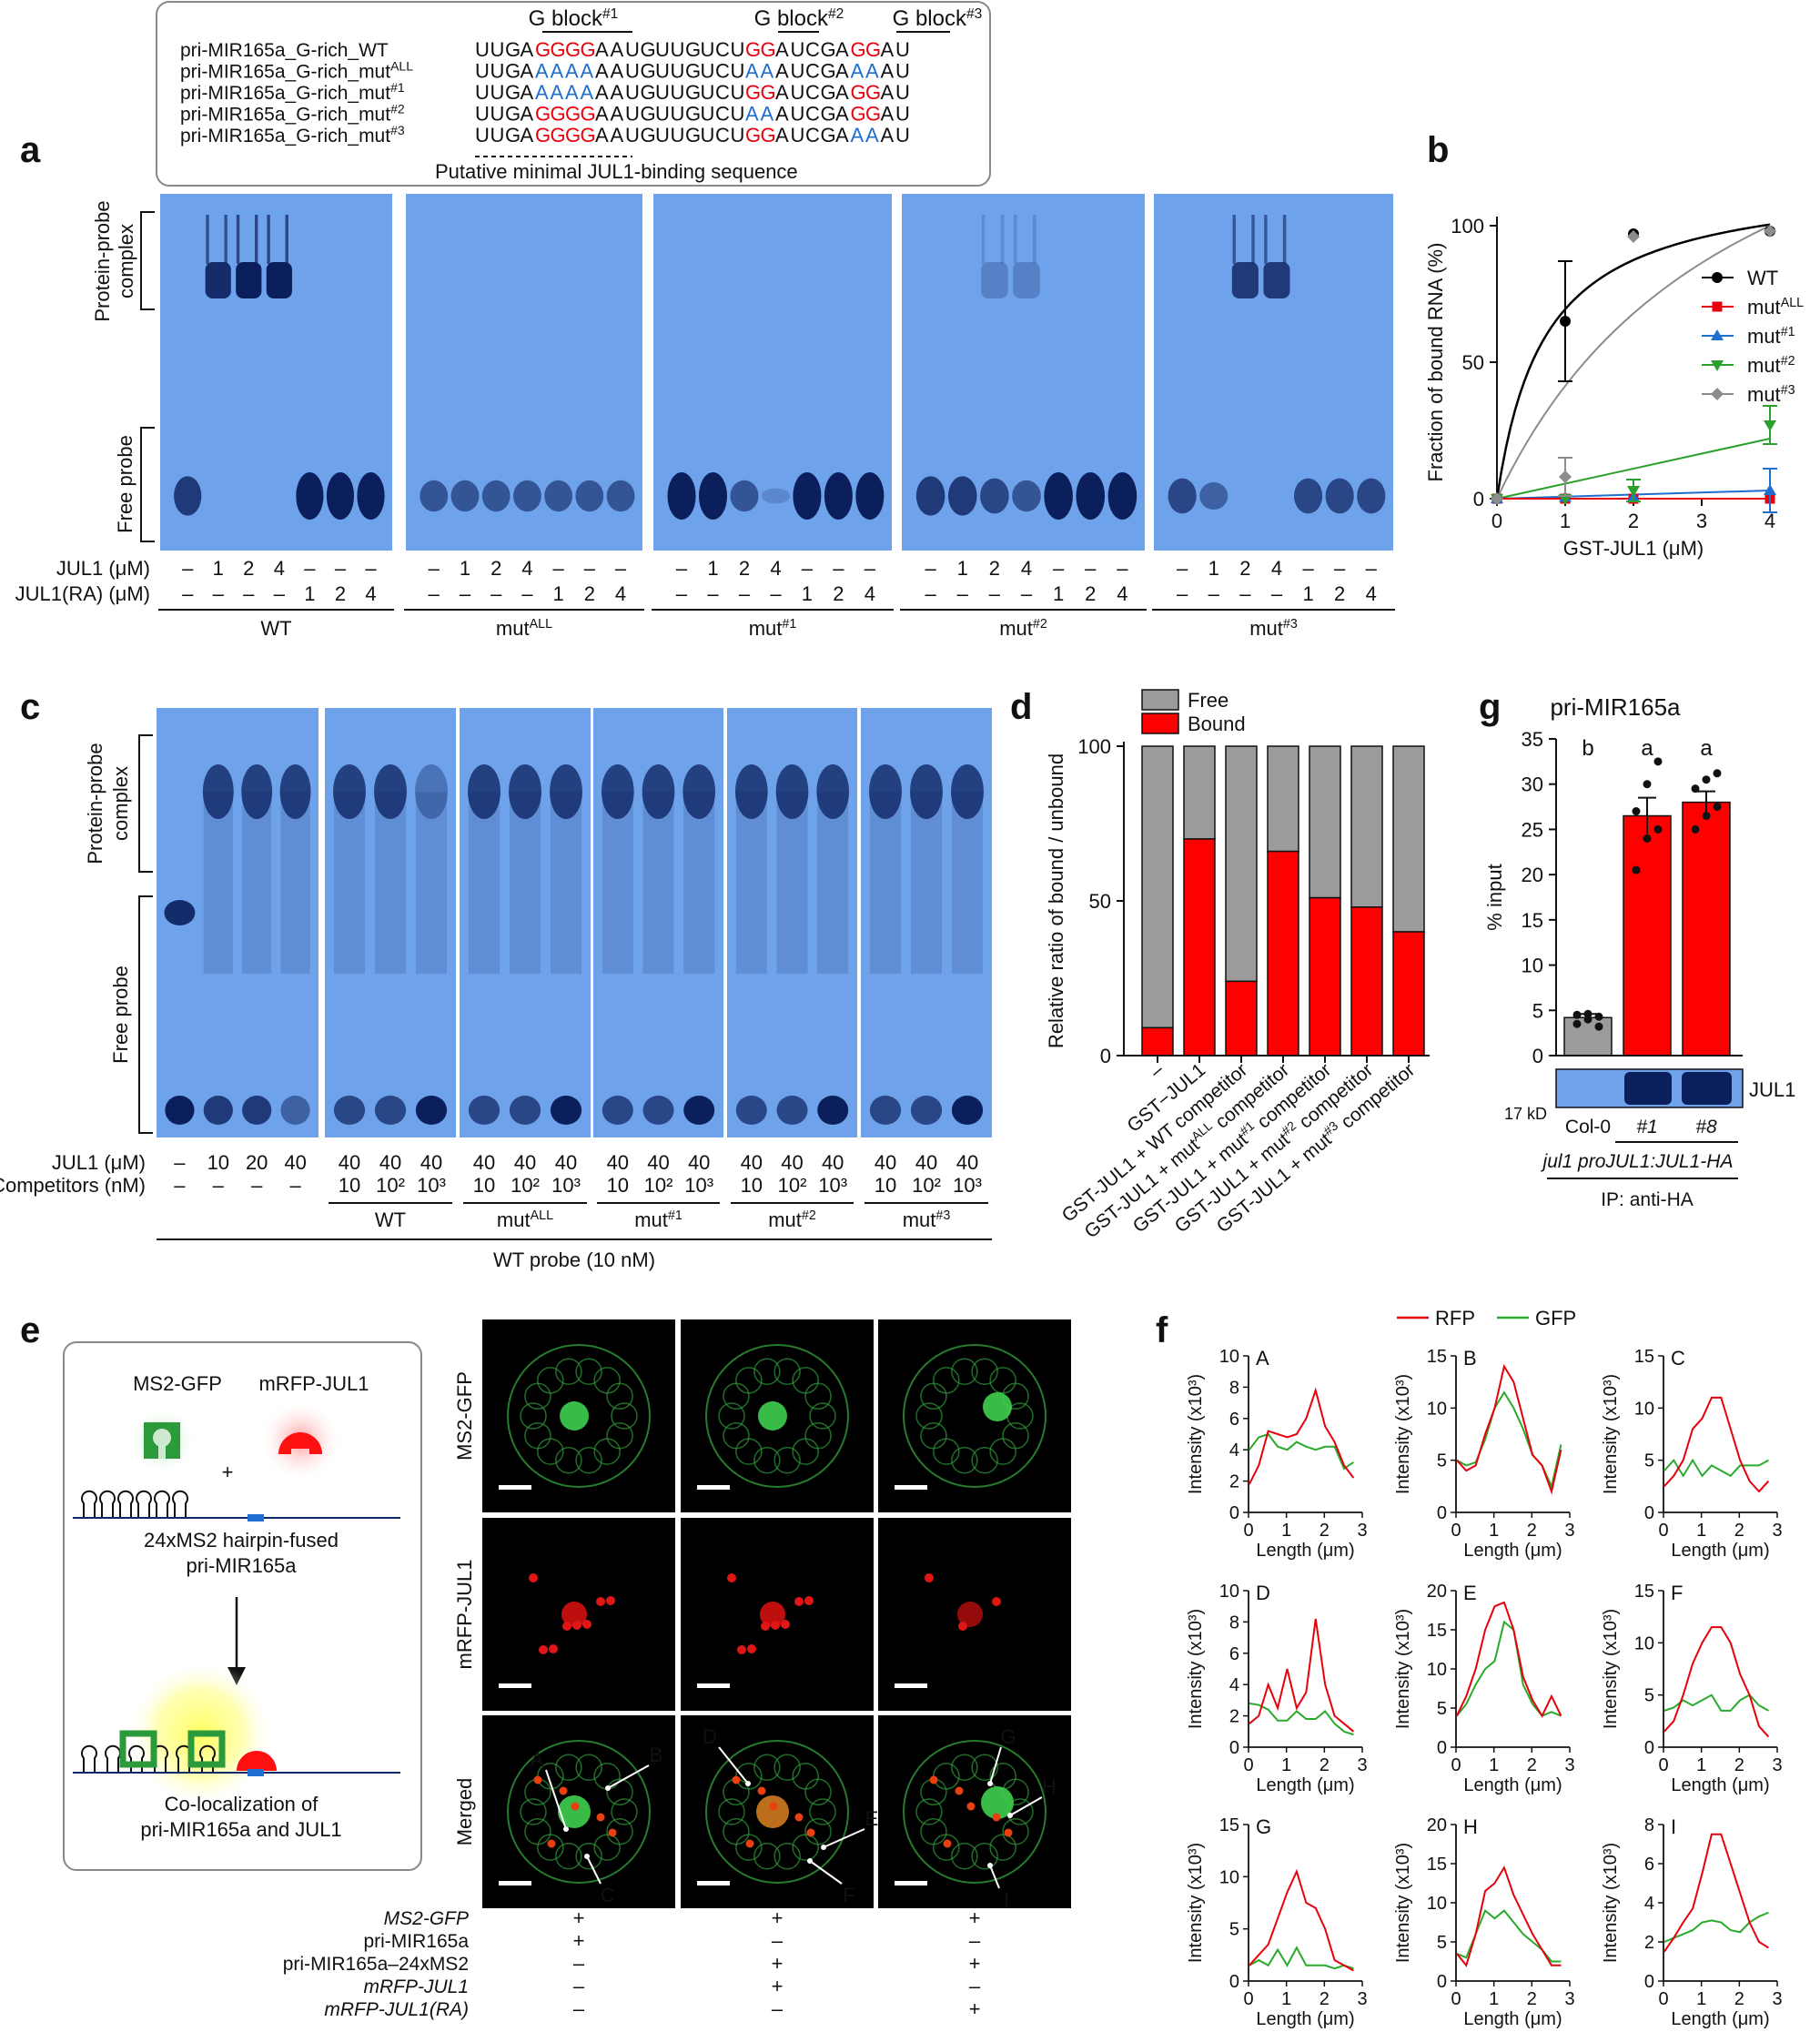 The width and height of the screenshot is (1820, 2032). Describe the element at coordinates (1302, 1436) in the screenshot. I see `profile-rfp` at that location.